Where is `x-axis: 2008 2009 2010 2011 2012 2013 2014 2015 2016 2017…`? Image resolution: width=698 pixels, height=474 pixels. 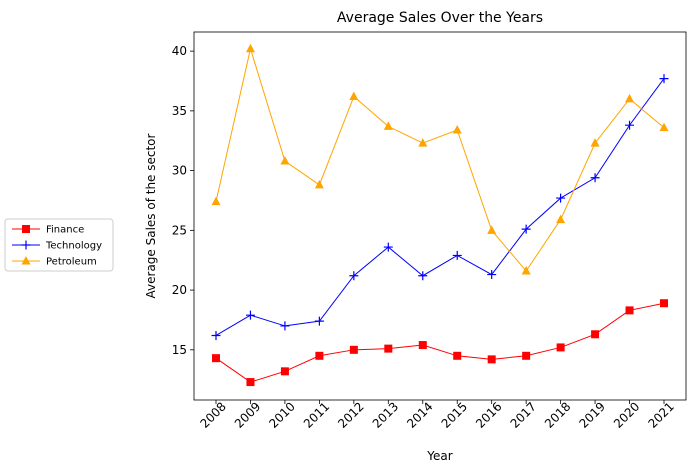
x-axis: 2008 2009 2010 2011 2012 2013 2014 2015 2016 2017… is located at coordinates (436, 414).